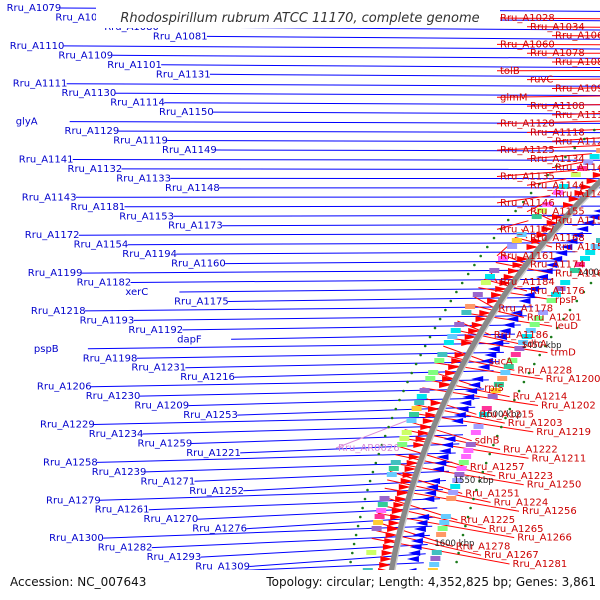 The image size is (600, 600). Describe the element at coordinates (222, 567) in the screenshot. I see `gene-label-left: Rru_A1309` at that location.